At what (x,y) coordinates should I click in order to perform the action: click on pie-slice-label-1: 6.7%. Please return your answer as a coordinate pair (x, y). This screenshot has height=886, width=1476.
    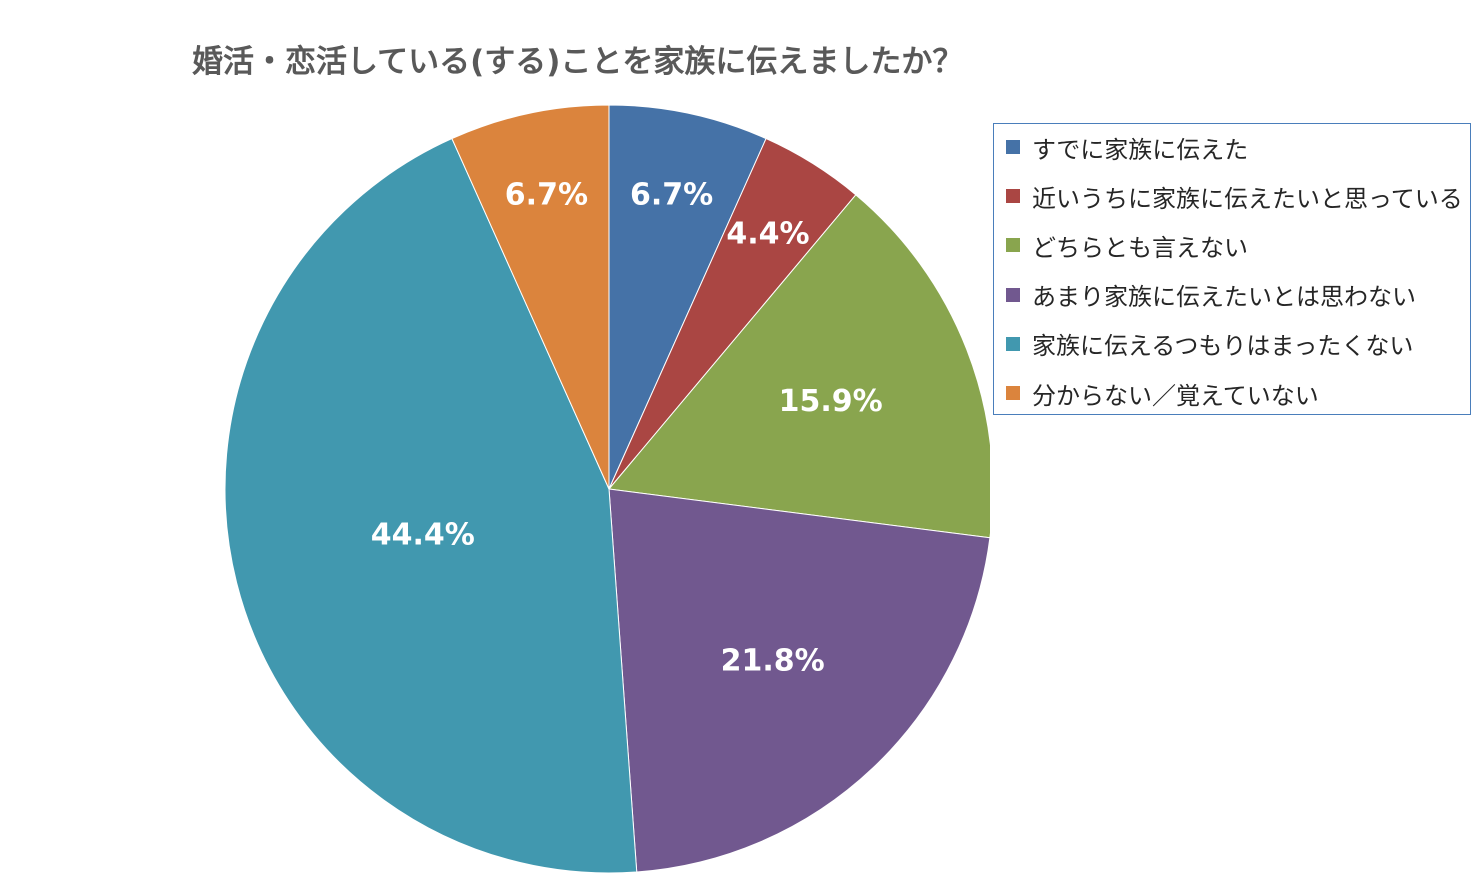
    Looking at the image, I should click on (671, 195).